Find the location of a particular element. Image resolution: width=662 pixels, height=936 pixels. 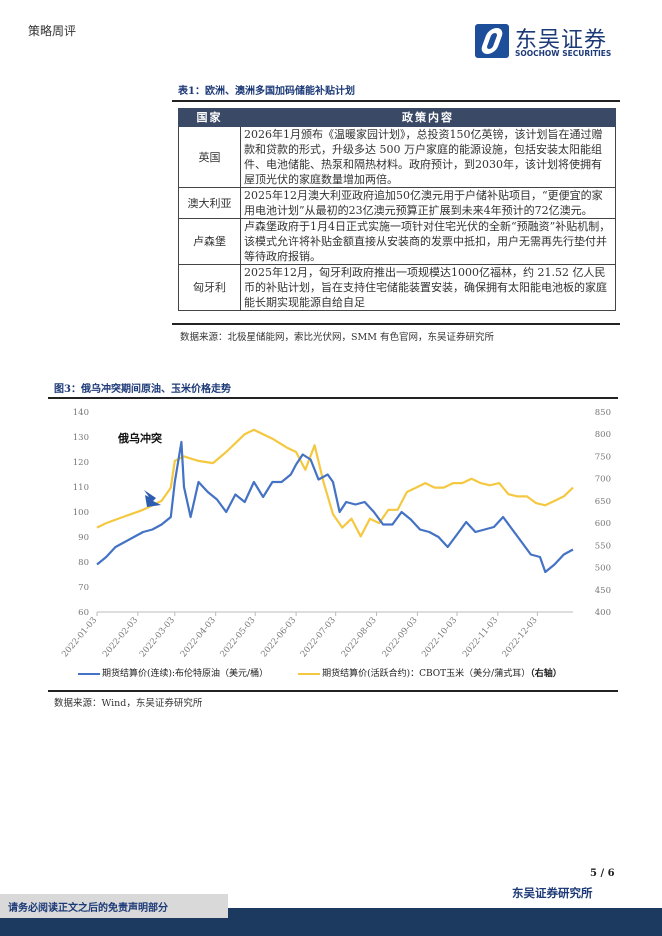

x-tick: 2022-08-03 is located at coordinates (359, 638).